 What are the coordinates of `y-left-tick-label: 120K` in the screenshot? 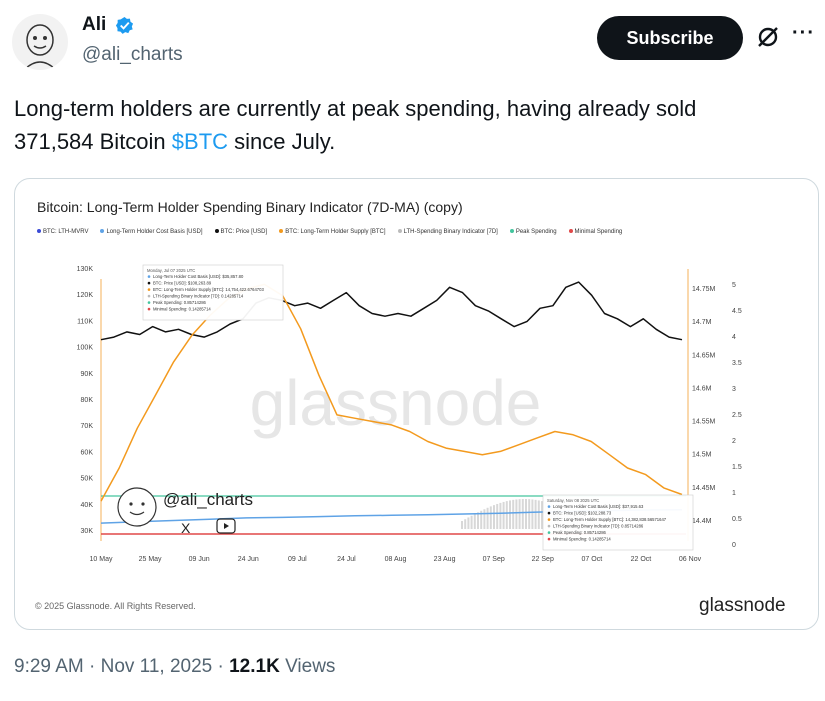 It's located at (85, 295).